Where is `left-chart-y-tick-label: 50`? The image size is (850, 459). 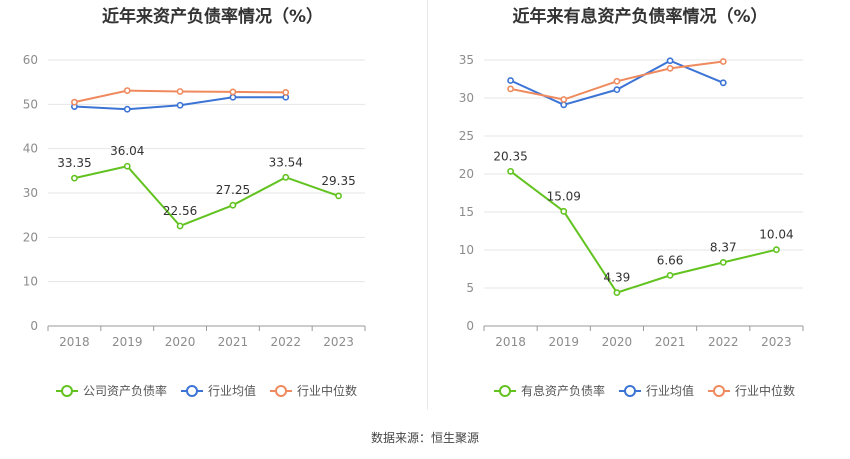 left-chart-y-tick-label: 50 is located at coordinates (30, 104).